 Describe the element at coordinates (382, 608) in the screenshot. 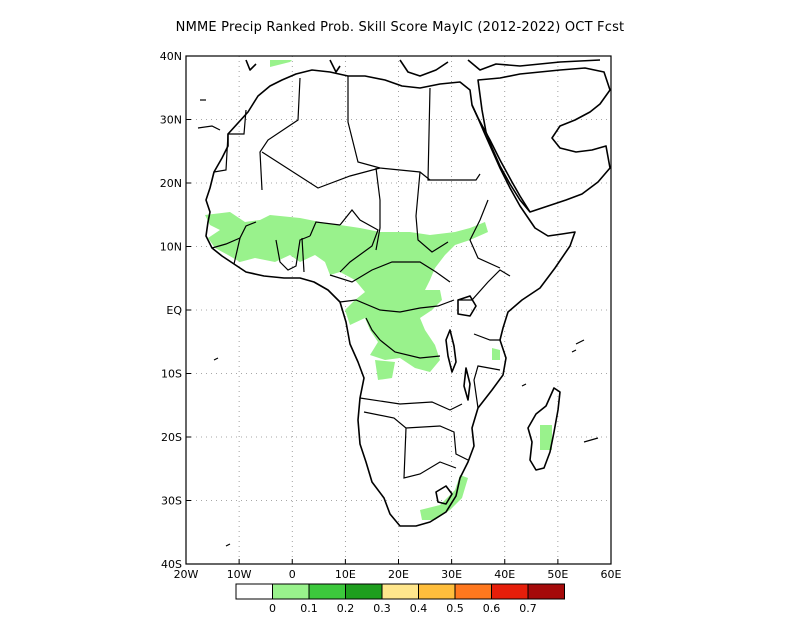

I see `colorbar-label: 0.3` at that location.